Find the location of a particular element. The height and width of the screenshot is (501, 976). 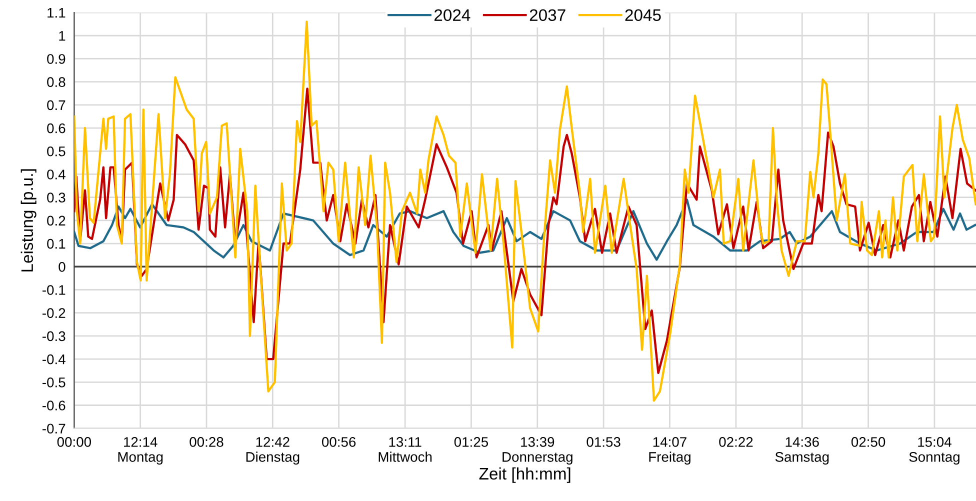

y-tick-label: -0.7 is located at coordinates (54, 429).